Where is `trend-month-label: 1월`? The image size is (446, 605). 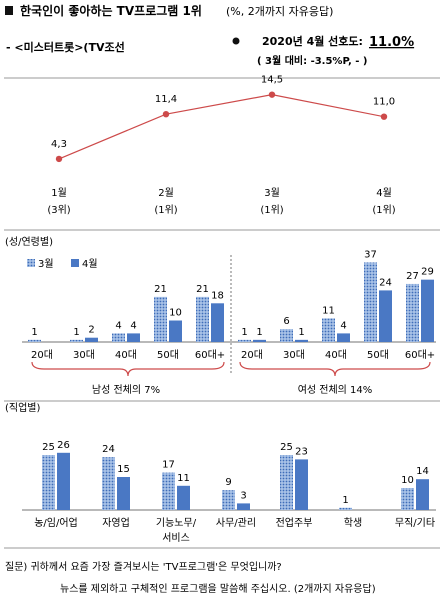
trend-month-label: 1월 is located at coordinates (59, 193).